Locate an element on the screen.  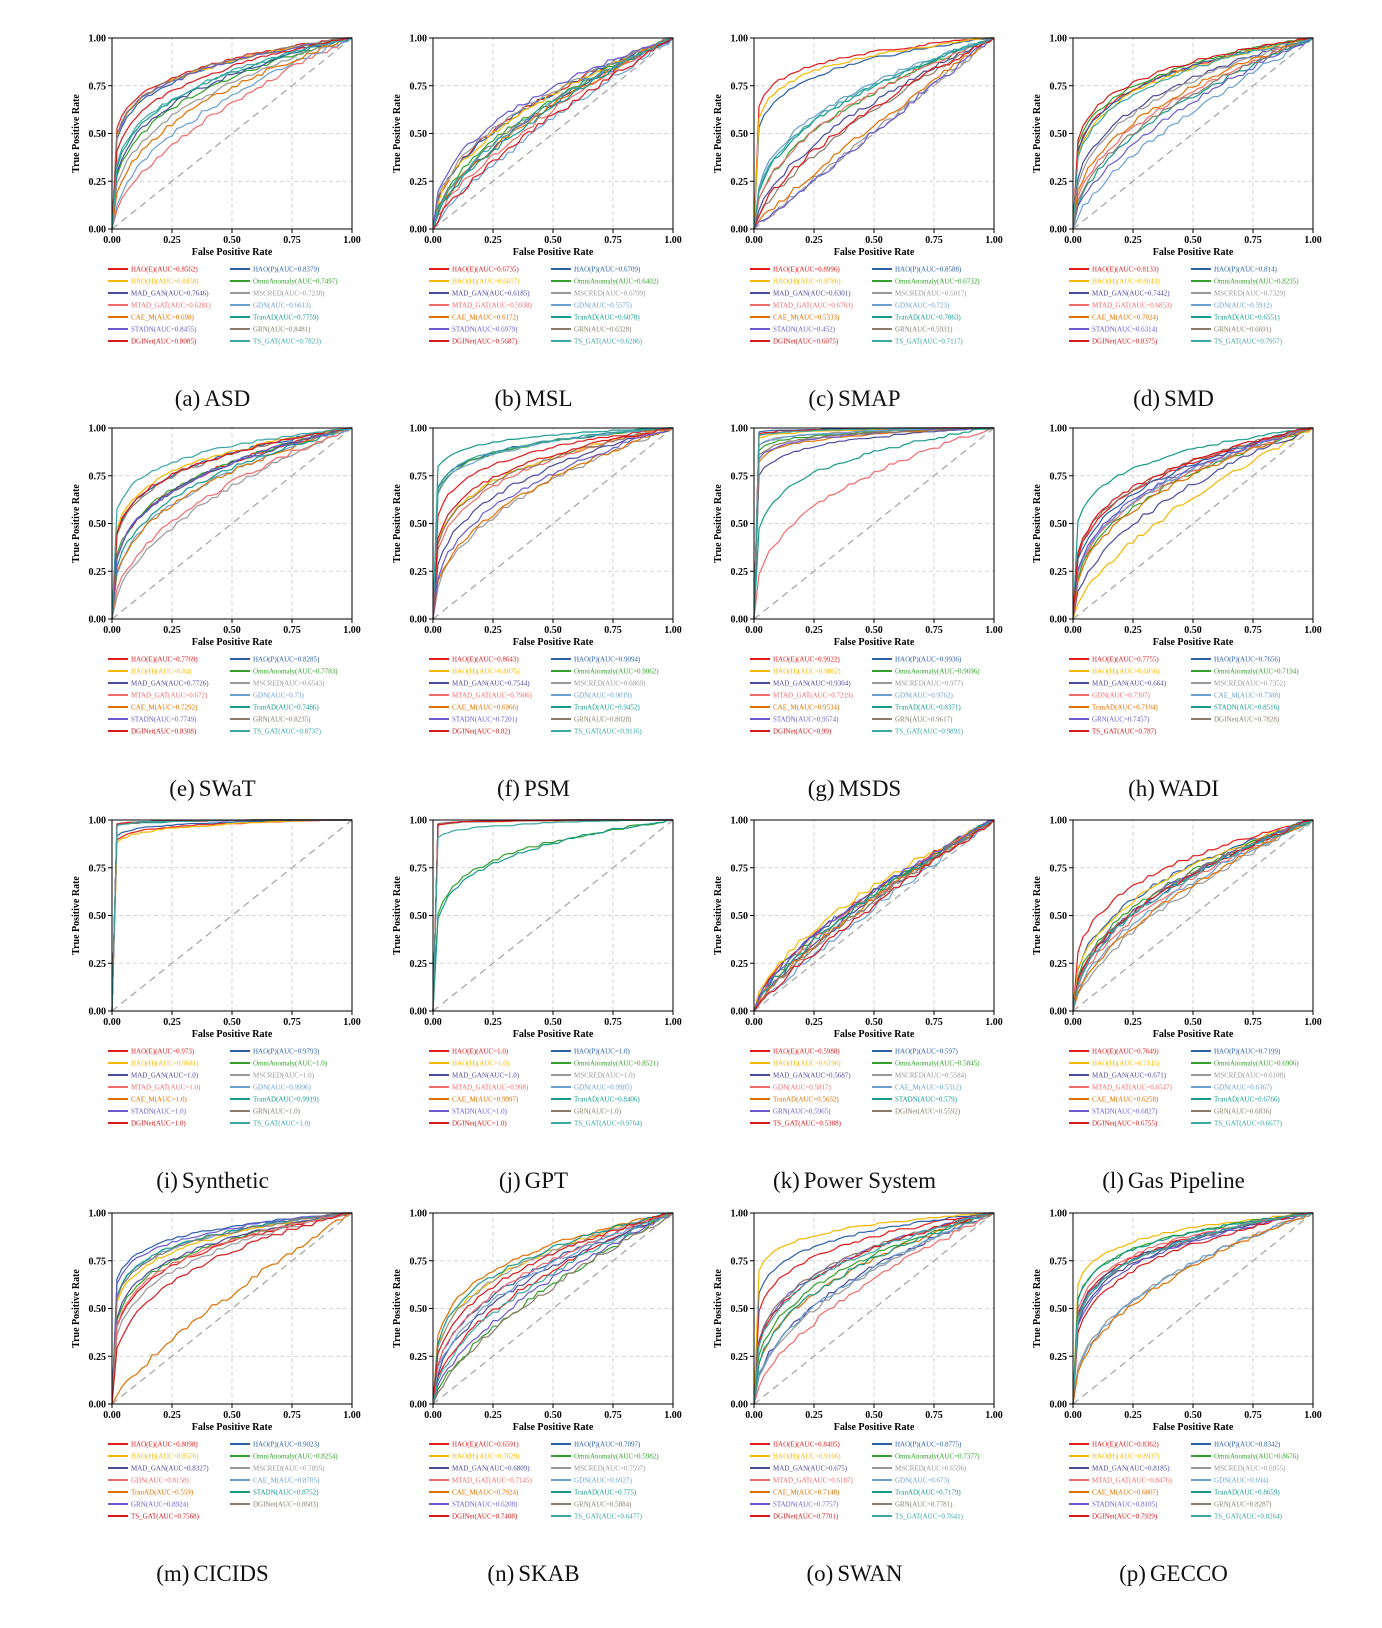
legend-entry: HAO(E)(AUC=1.0) is located at coordinates (480, 1052).